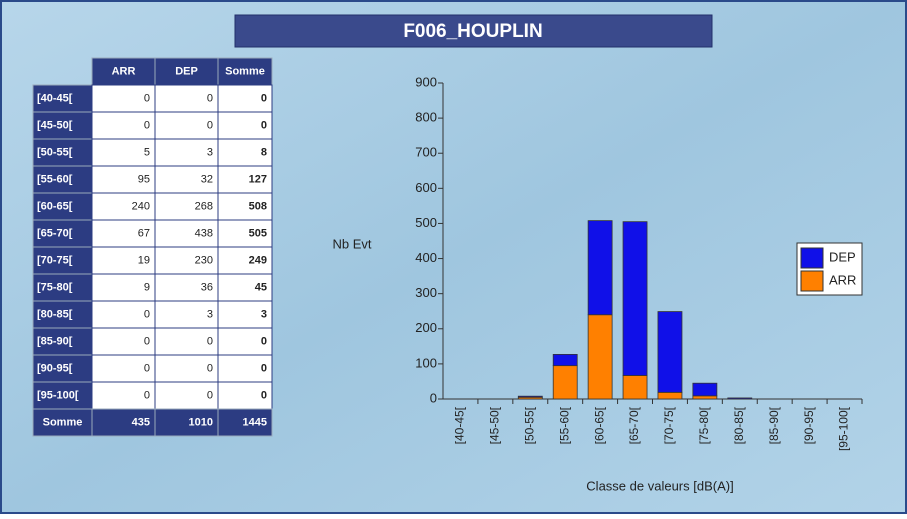  What do you see at coordinates (186, 71) in the screenshot?
I see `header-text: DEP` at bounding box center [186, 71].